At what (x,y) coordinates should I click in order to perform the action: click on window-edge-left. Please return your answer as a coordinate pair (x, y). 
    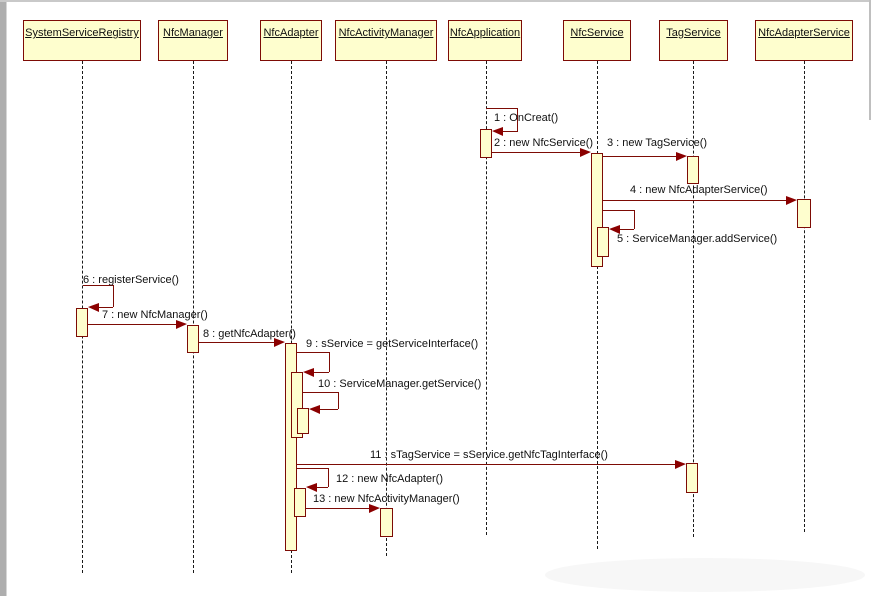
    Looking at the image, I should click on (3, 298).